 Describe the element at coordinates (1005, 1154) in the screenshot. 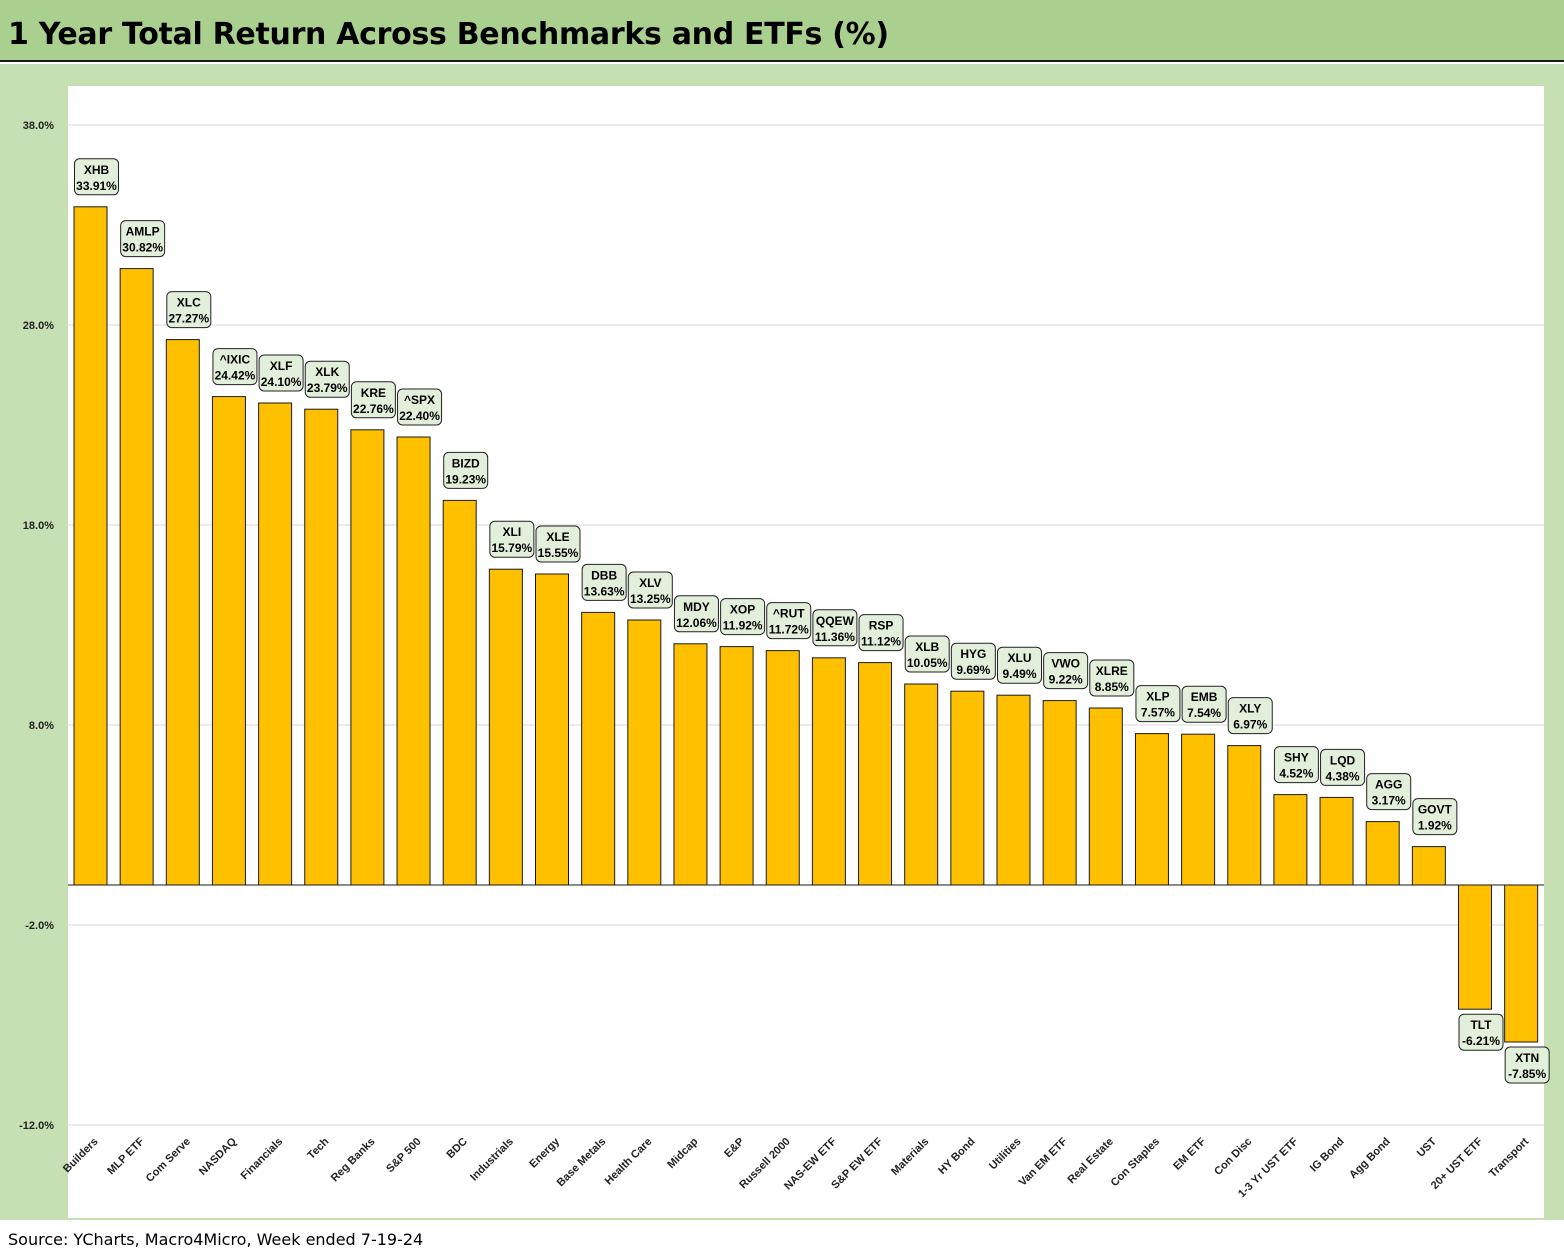

I see `x-tick-label: Utilities` at that location.